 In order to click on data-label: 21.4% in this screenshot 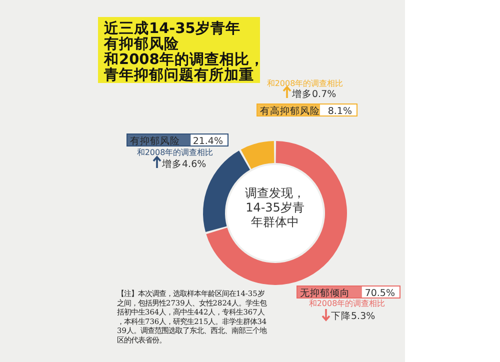, I will do `click(207, 141)`.